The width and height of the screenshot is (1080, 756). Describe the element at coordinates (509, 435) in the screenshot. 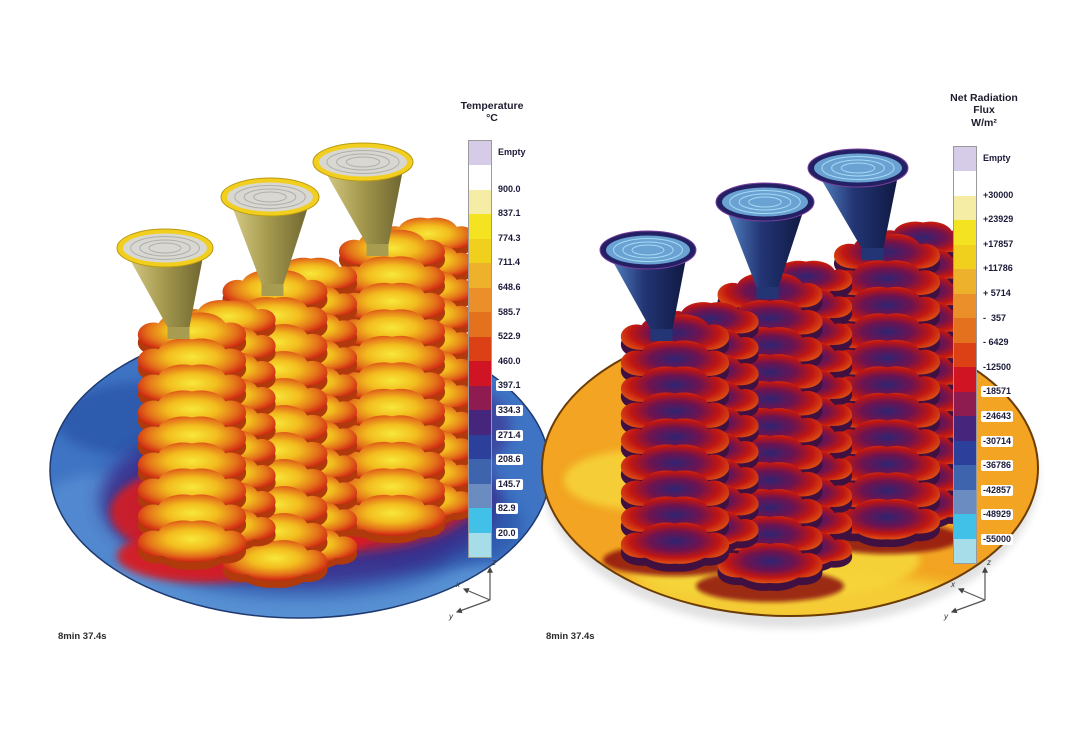

I see `legend-tick-label: 271.4` at that location.